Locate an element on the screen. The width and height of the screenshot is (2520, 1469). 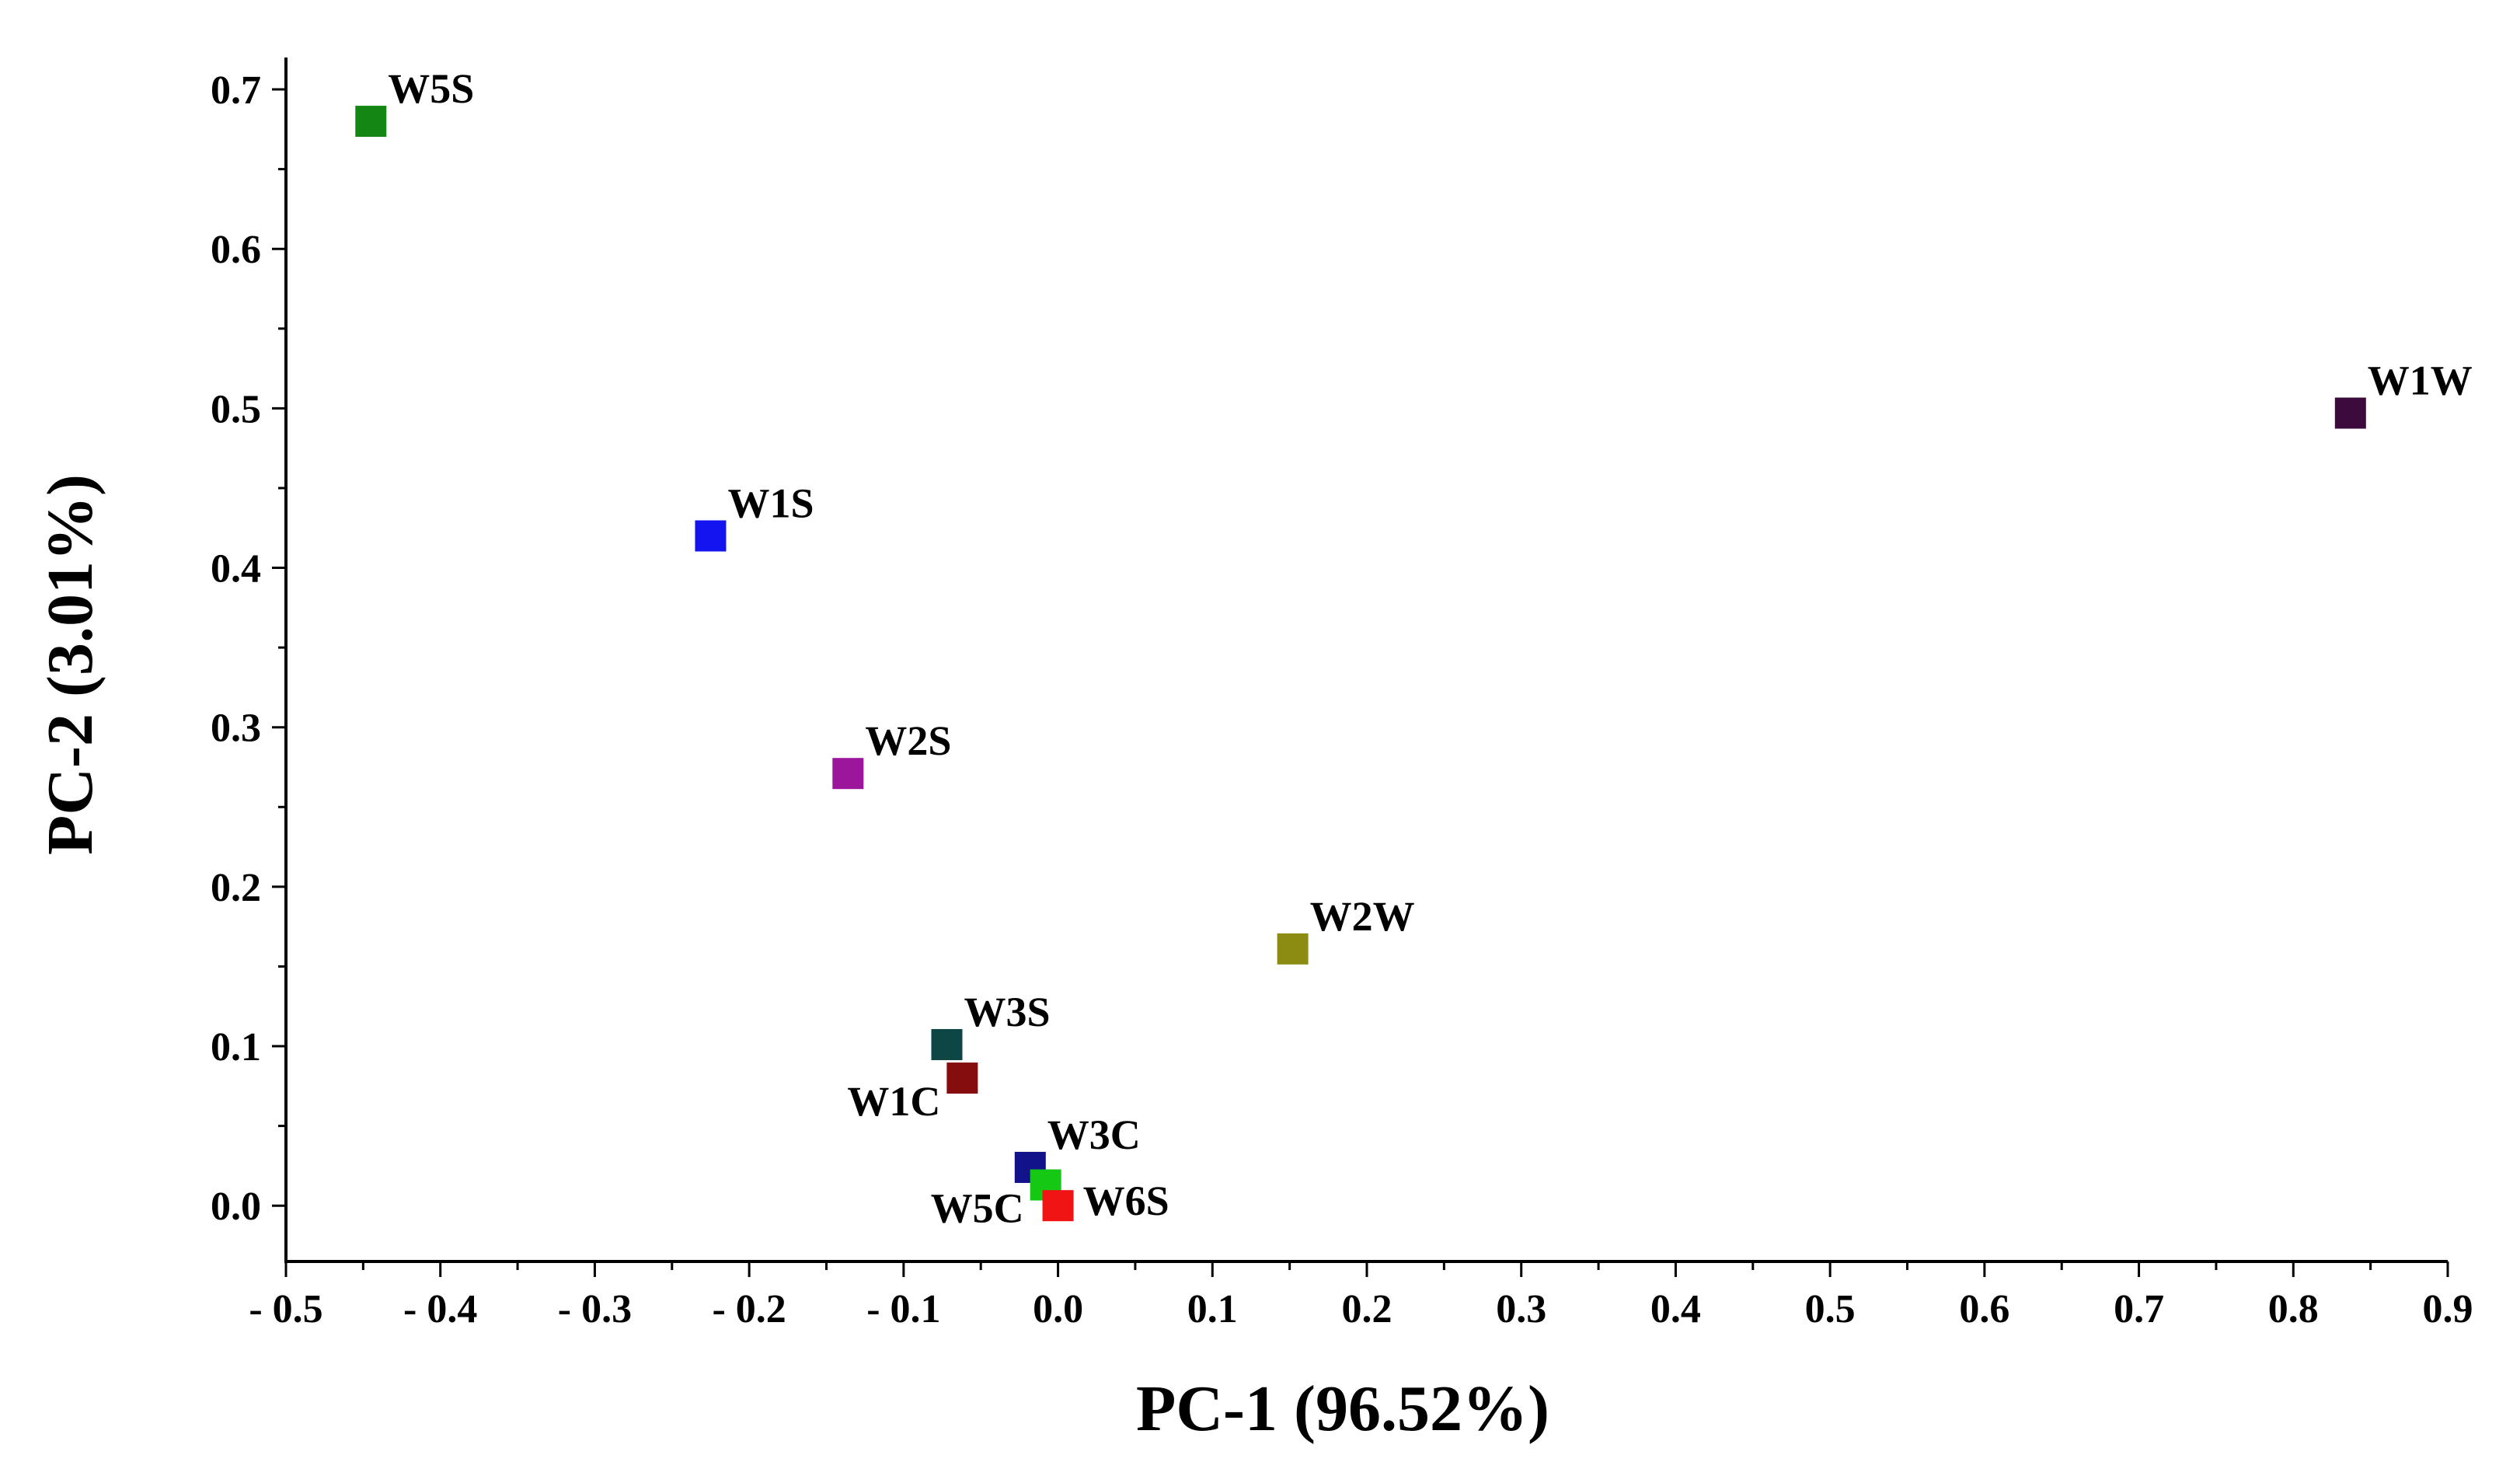
x-tick-label: 0.9 is located at coordinates (2448, 1309).